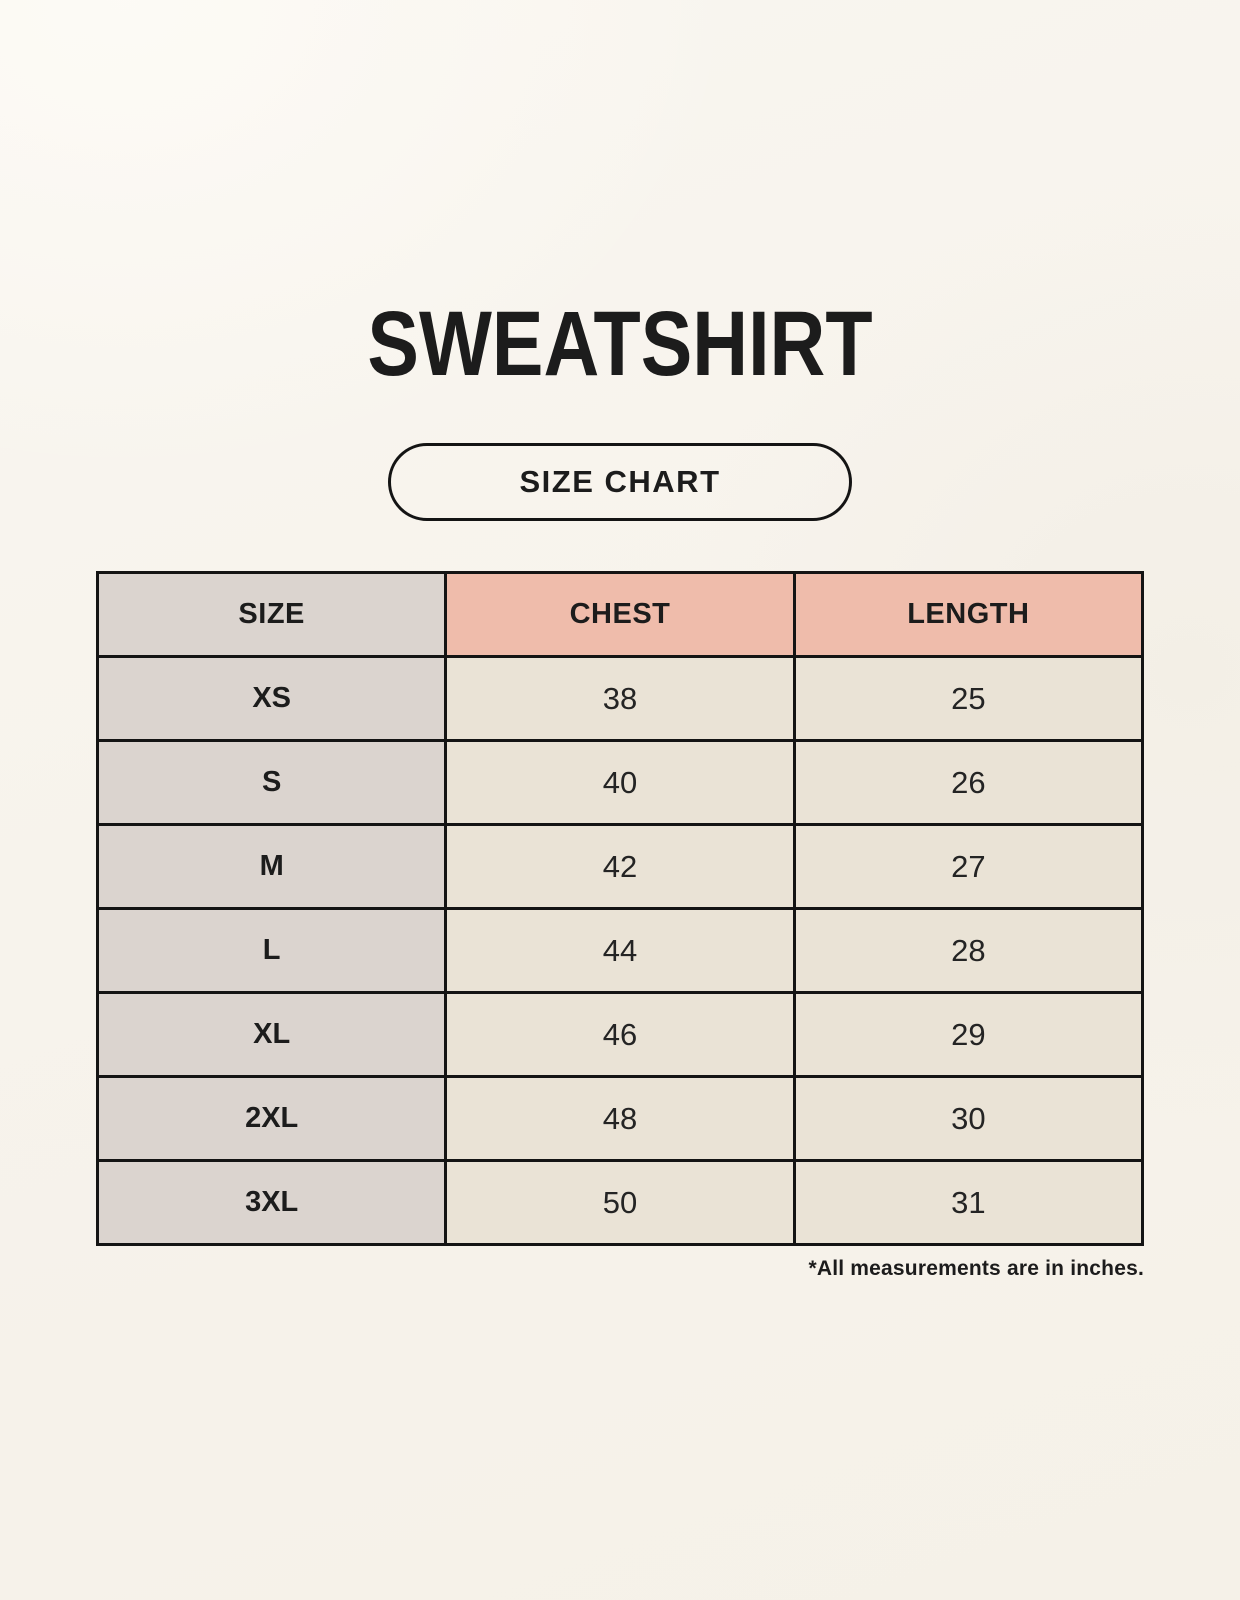 Image resolution: width=1240 pixels, height=1600 pixels. I want to click on table-row: 2XL 48 30, so click(620, 1118).